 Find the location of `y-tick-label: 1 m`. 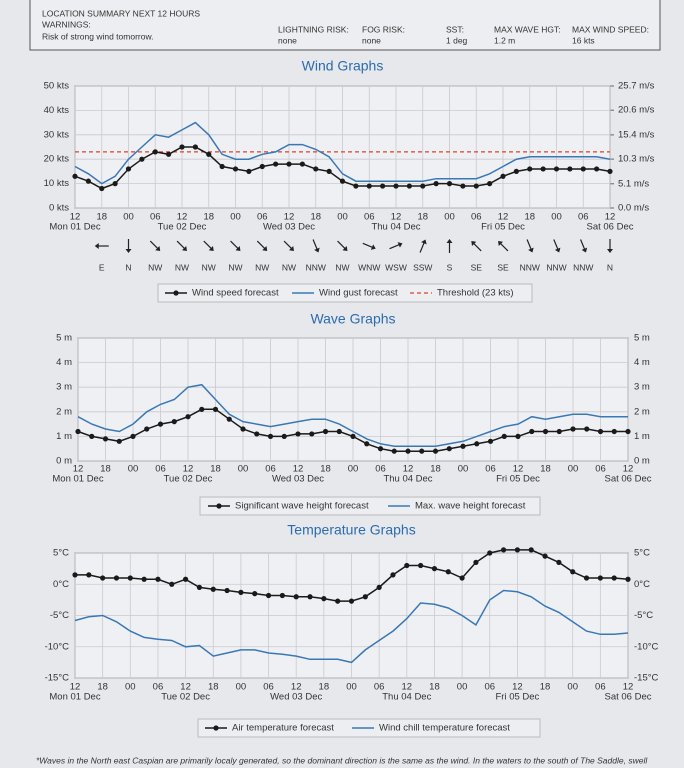

y-tick-label: 1 m is located at coordinates (64, 436).